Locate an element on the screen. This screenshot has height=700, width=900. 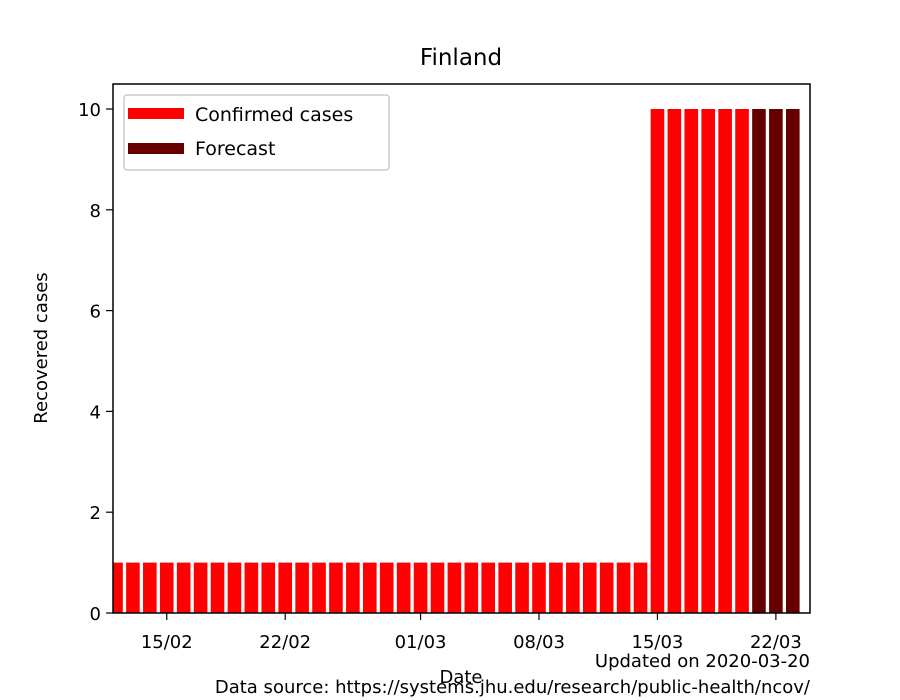
y-axis-label: Recovered cases is located at coordinates (41, 347).